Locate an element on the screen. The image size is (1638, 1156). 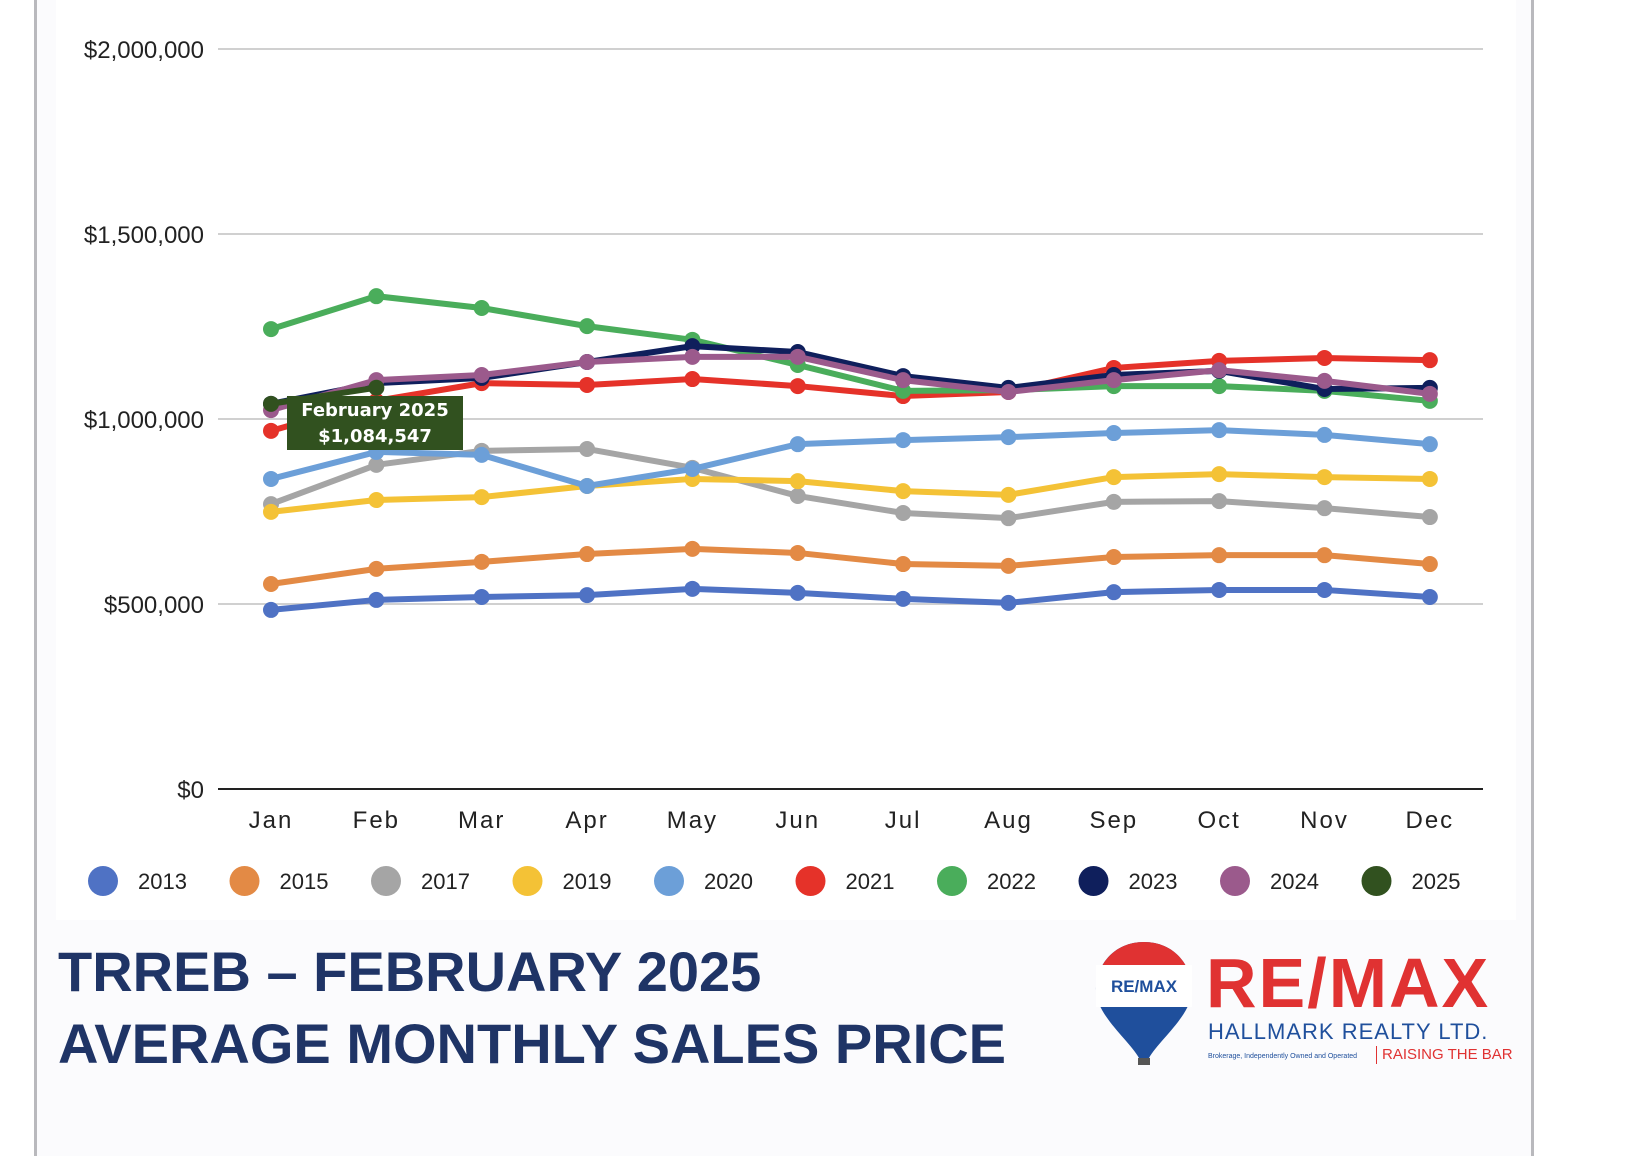
balloon-text: RE/MAX is located at coordinates (1144, 986).